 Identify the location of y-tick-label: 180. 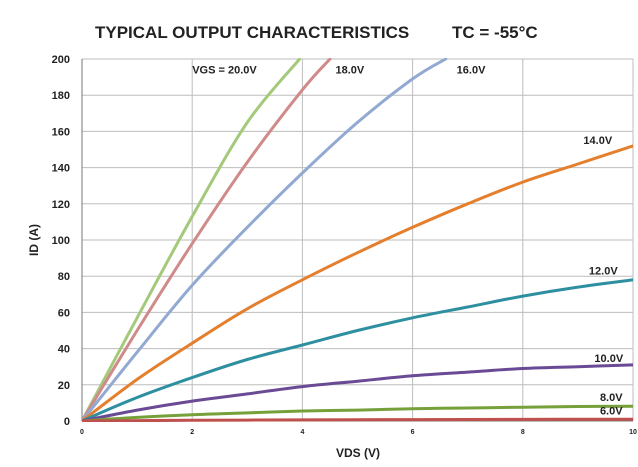
(61, 96).